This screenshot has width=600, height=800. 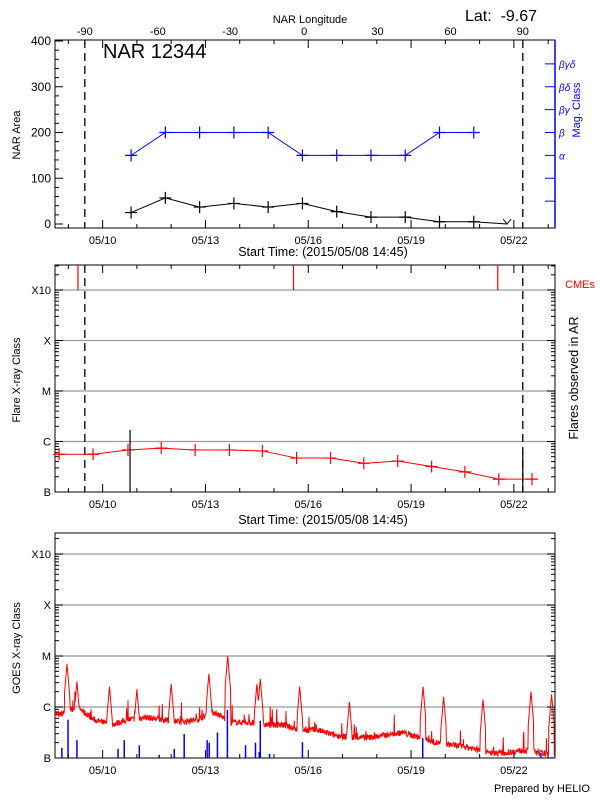 I want to click on longitude-tick-label: 30, so click(x=377, y=32).